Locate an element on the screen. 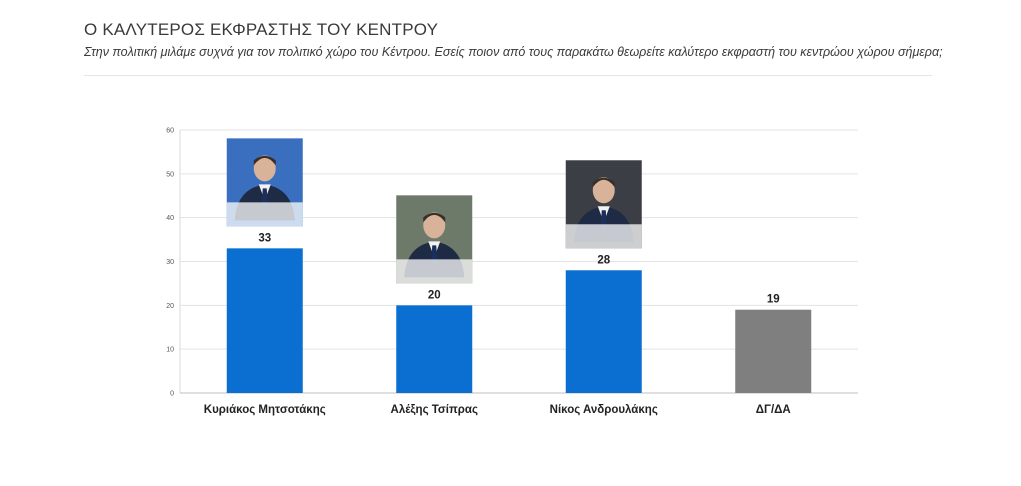 This screenshot has width=1021, height=486. category-label: Αλέξης Τσίπρας is located at coordinates (434, 410).